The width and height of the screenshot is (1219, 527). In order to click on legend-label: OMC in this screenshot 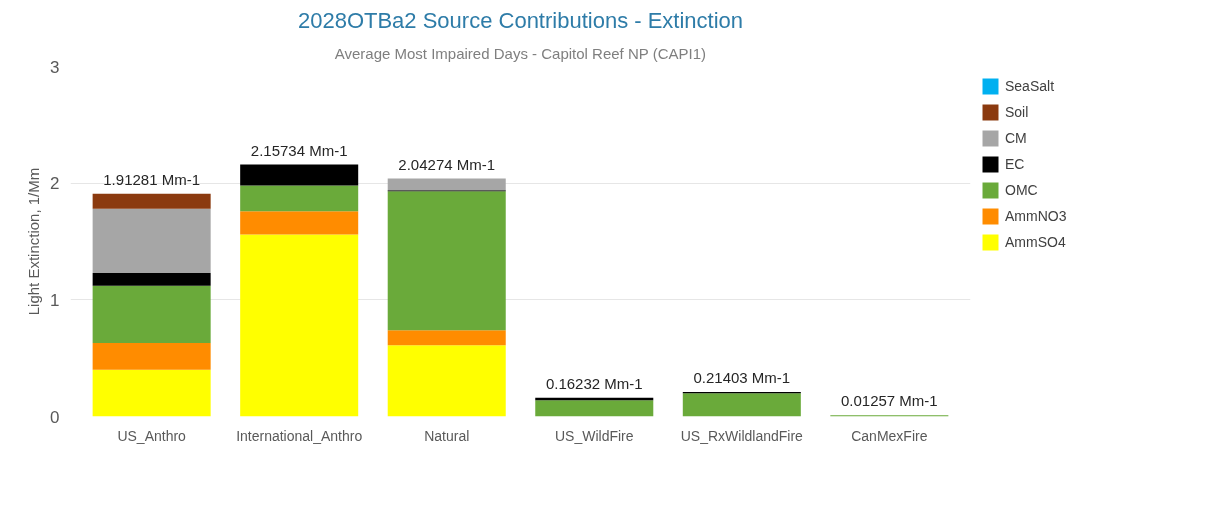, I will do `click(1021, 190)`.